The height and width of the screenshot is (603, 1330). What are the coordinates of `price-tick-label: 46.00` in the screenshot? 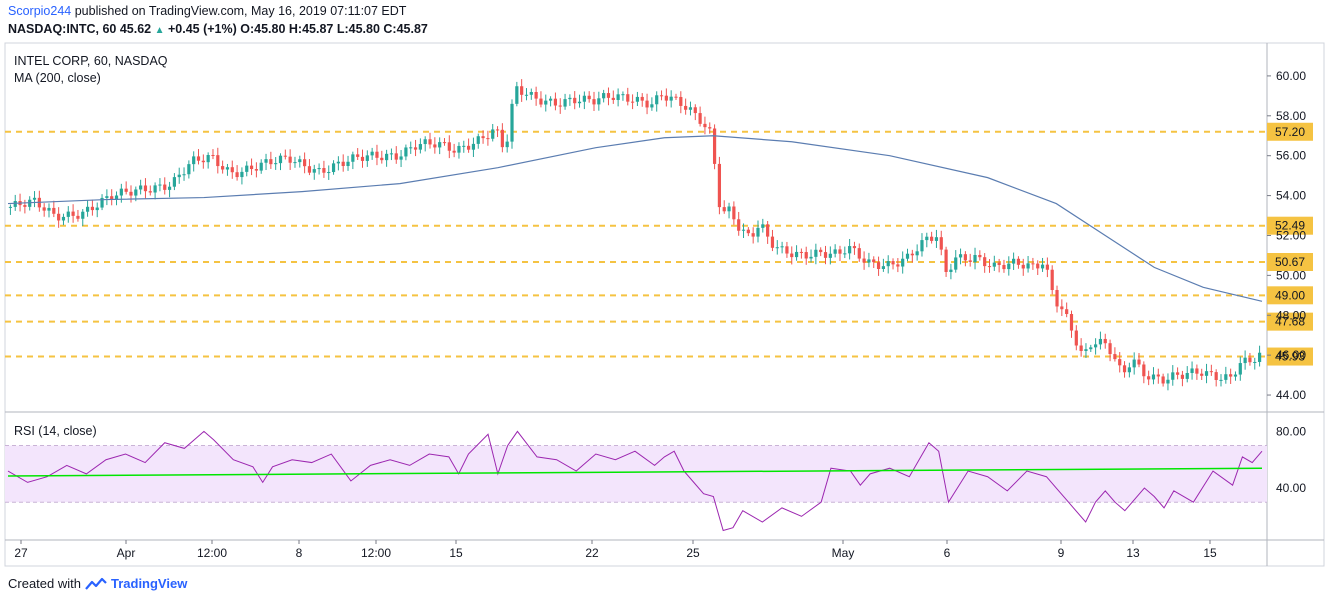 It's located at (1291, 355).